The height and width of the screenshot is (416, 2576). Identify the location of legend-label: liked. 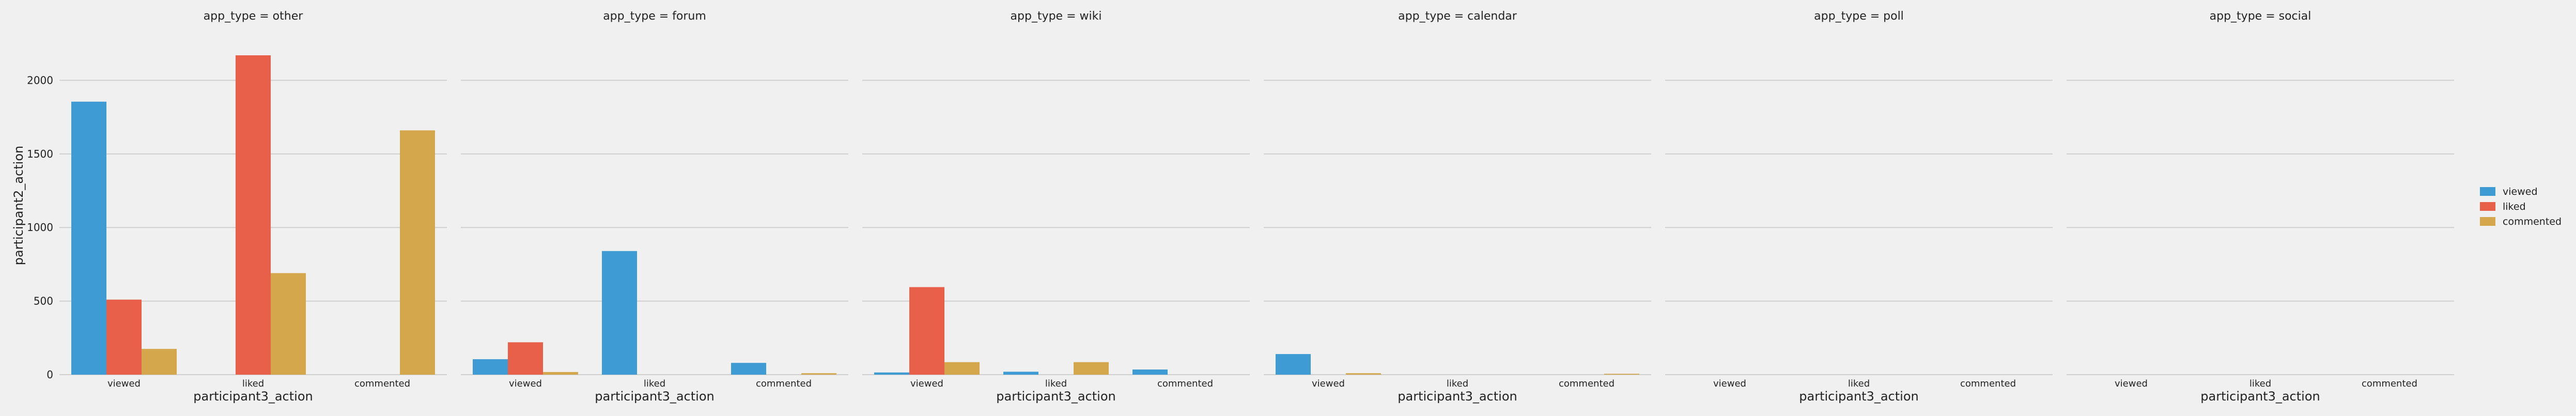
(2514, 206).